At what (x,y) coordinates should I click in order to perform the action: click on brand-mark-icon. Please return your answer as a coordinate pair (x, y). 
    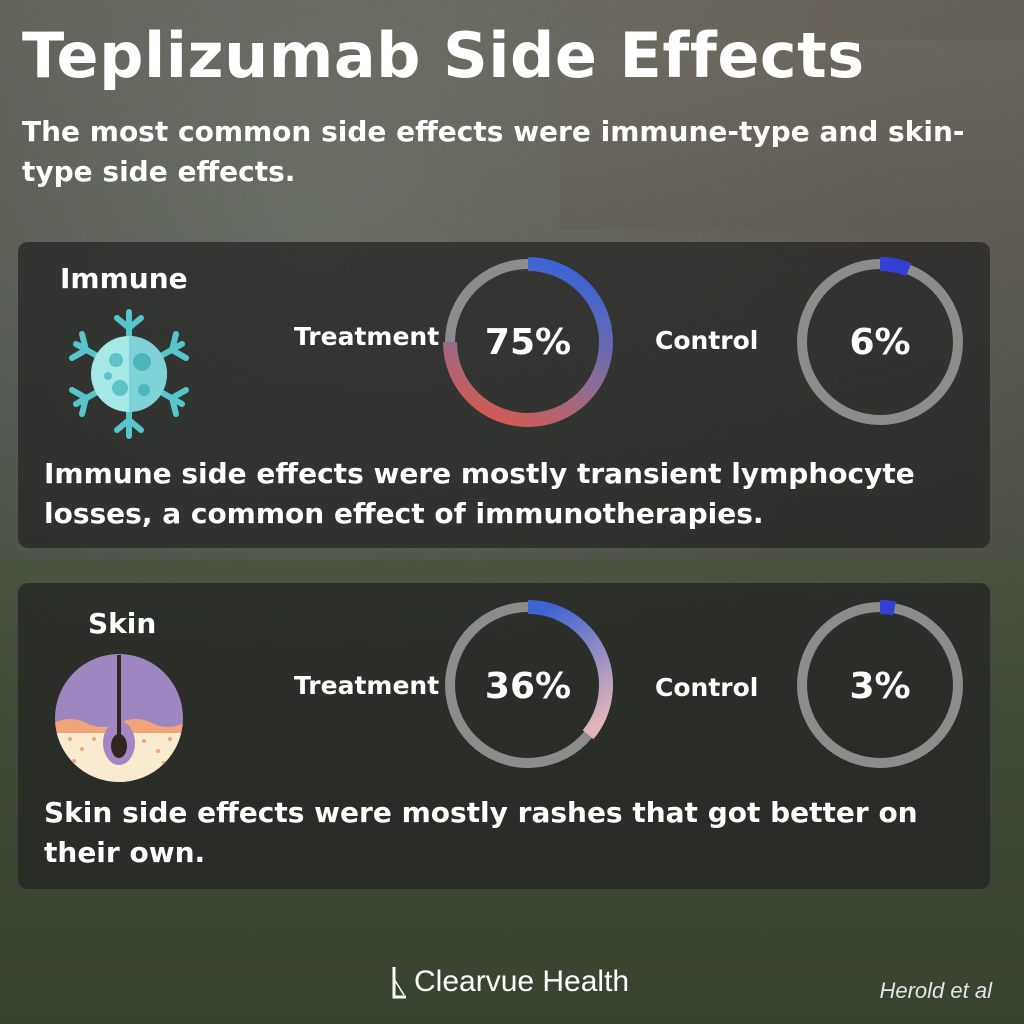
    Looking at the image, I should click on (399, 983).